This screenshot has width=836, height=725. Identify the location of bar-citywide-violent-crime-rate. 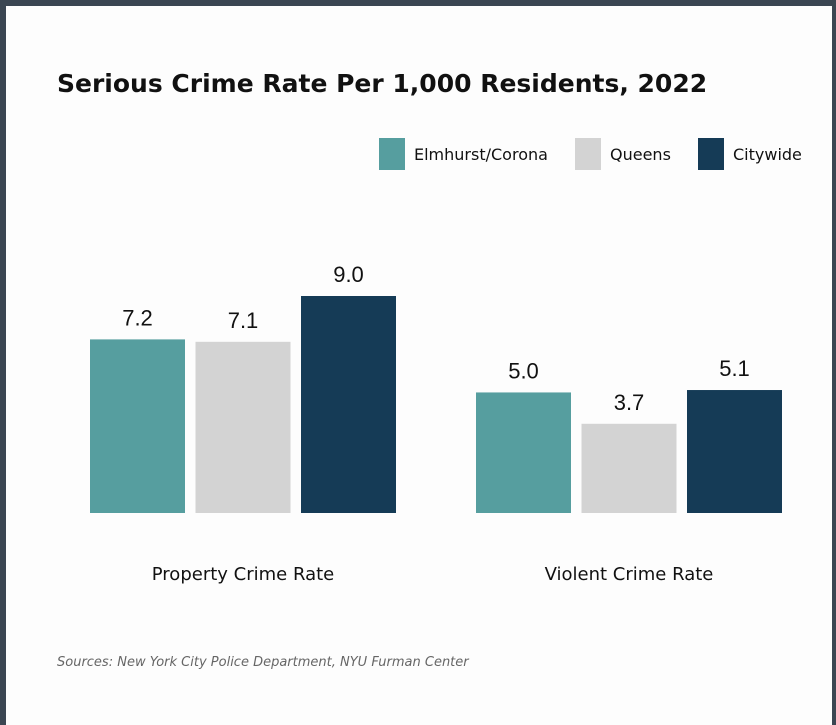
(734, 451).